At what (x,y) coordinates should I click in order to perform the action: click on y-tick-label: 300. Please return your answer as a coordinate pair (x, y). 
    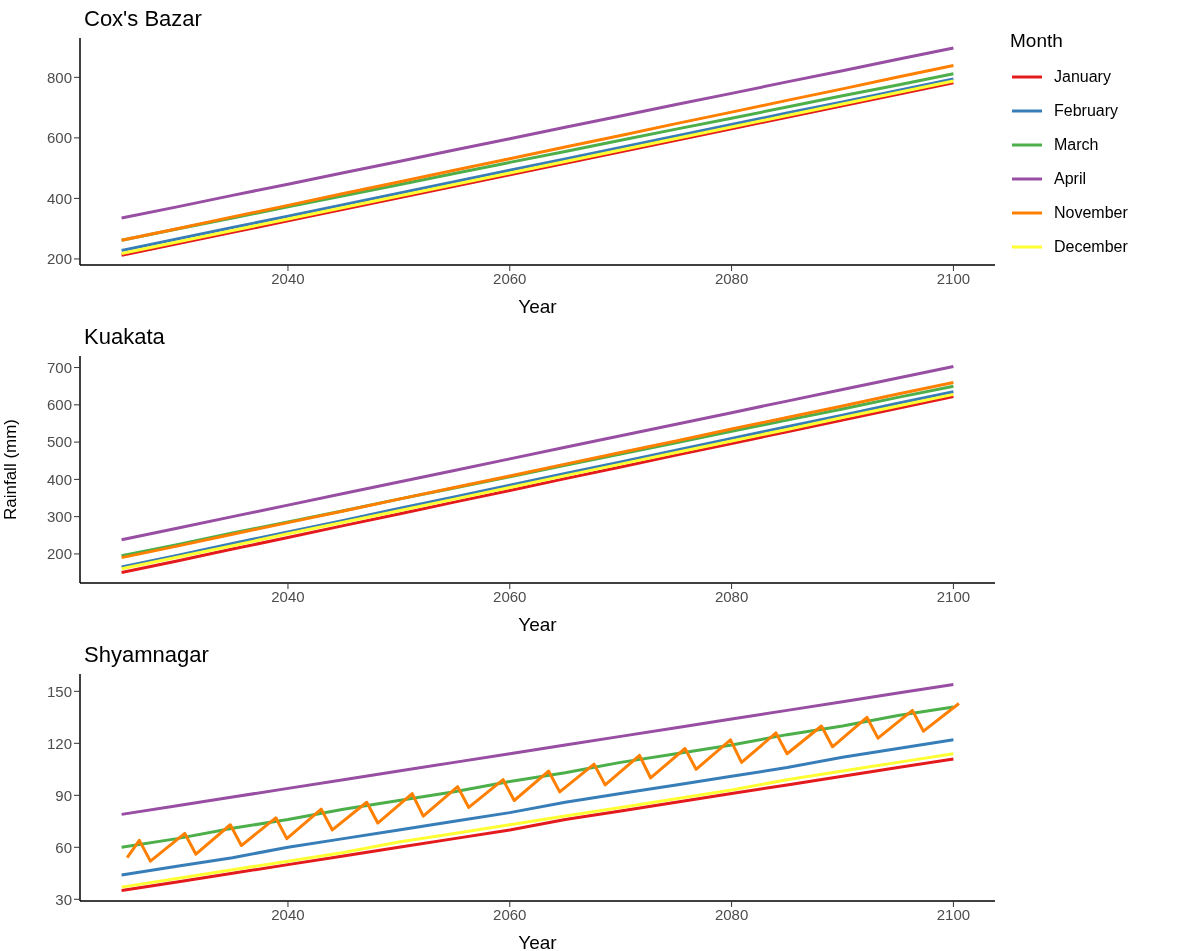
    Looking at the image, I should click on (59, 516).